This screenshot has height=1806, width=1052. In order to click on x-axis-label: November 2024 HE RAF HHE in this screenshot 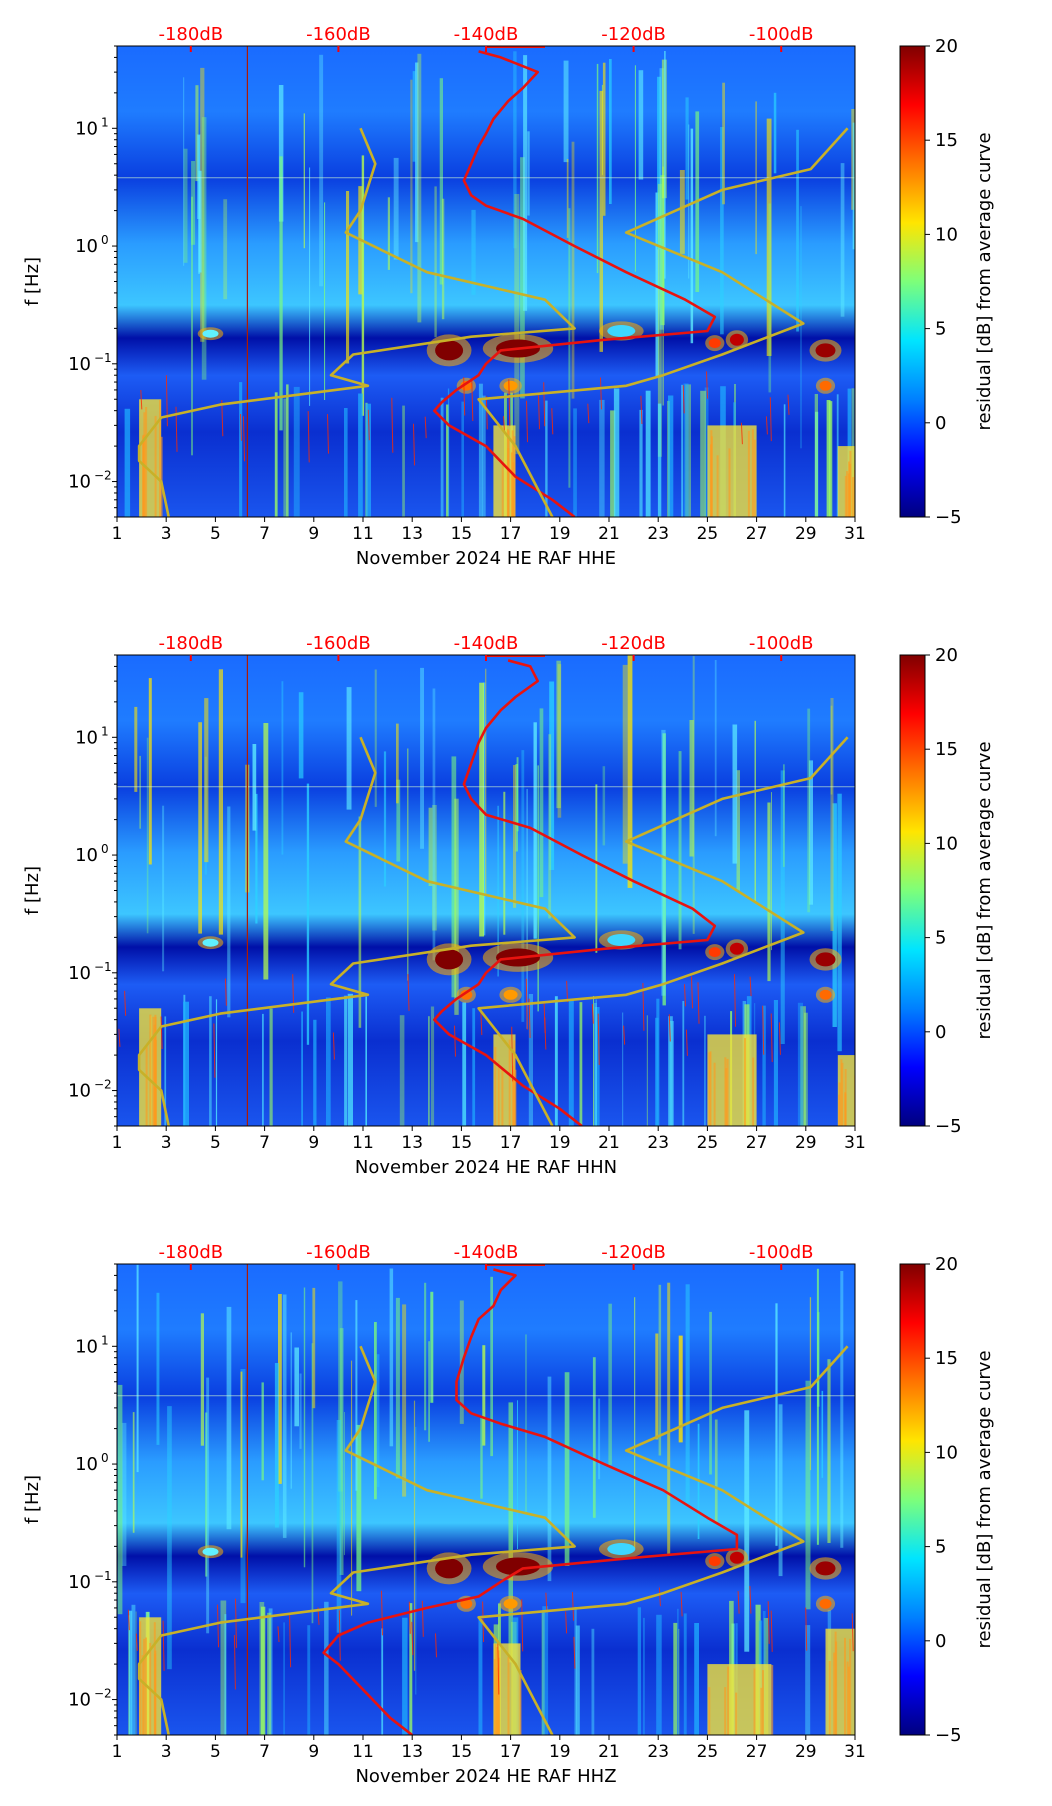, I will do `click(486, 558)`.